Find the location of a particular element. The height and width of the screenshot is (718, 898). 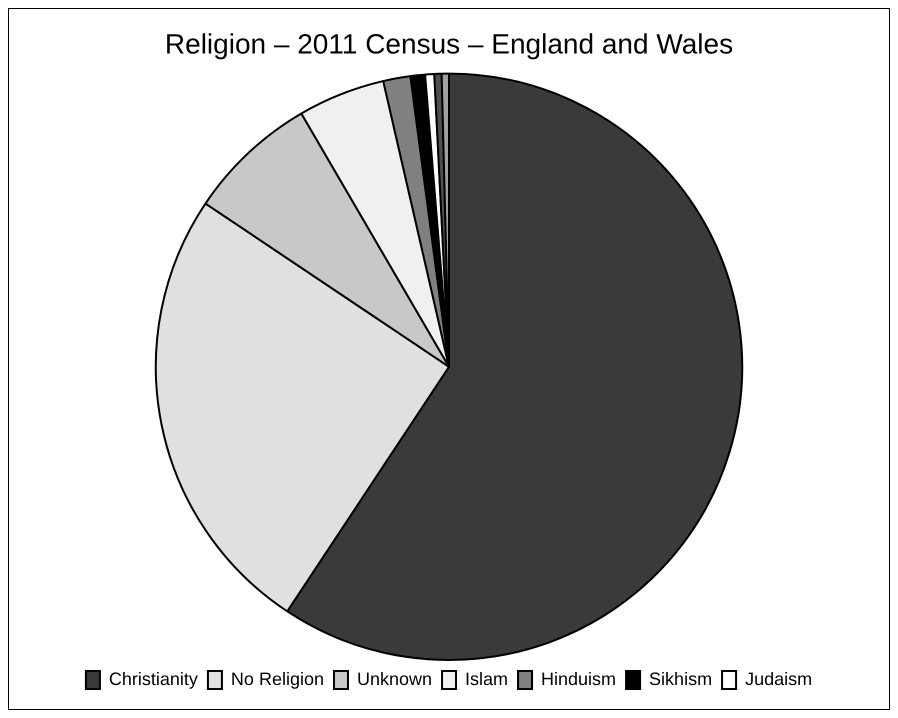

legend-label: Unknown is located at coordinates (394, 678).